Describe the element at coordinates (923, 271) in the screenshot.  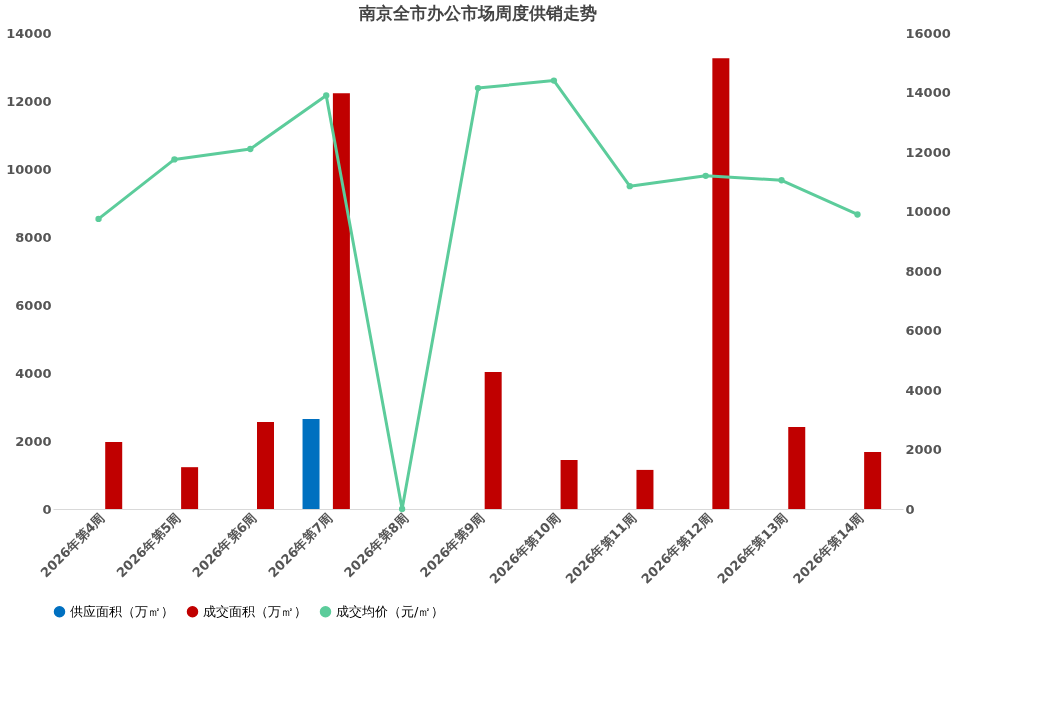
I see `y2-tick-label: 8000` at that location.